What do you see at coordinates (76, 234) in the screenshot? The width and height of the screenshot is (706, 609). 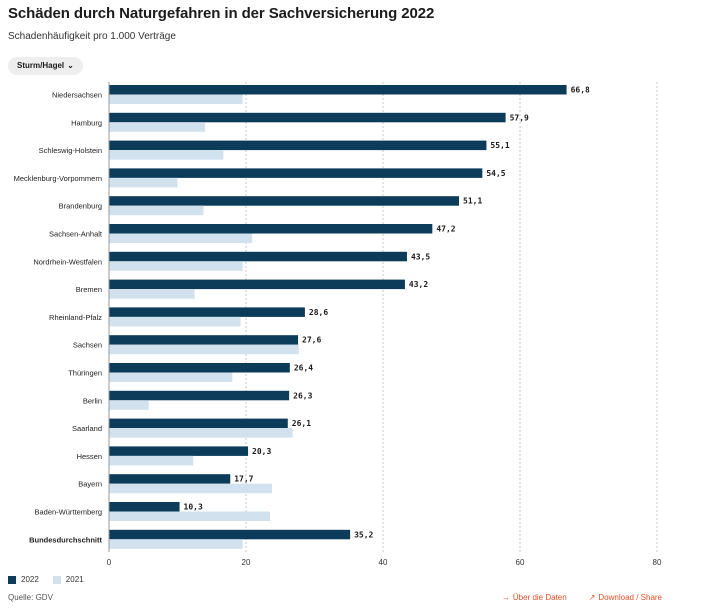 I see `category-label-sachsen-anhalt: Sachsen-Anhalt` at bounding box center [76, 234].